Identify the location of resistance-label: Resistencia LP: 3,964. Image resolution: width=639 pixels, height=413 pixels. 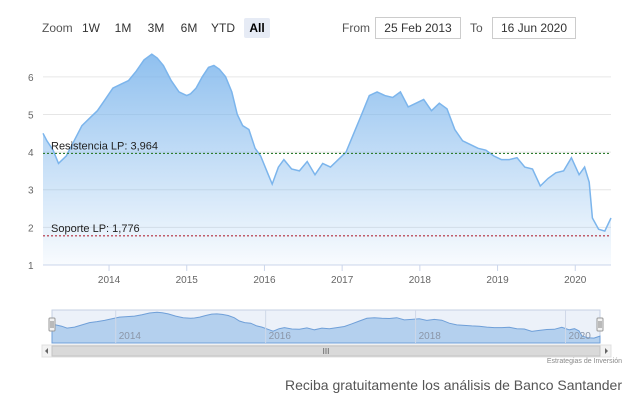
(104, 146).